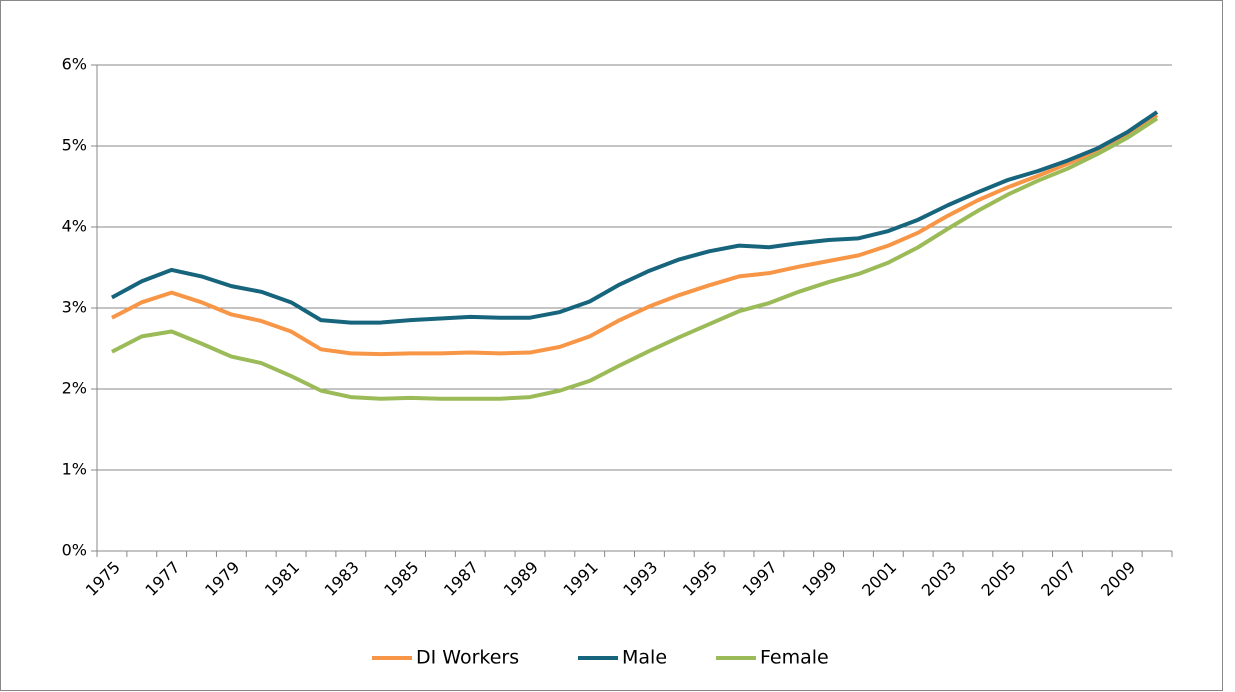 Image resolution: width=1235 pixels, height=692 pixels. What do you see at coordinates (74, 226) in the screenshot?
I see `y-tick-label: 4%` at bounding box center [74, 226].